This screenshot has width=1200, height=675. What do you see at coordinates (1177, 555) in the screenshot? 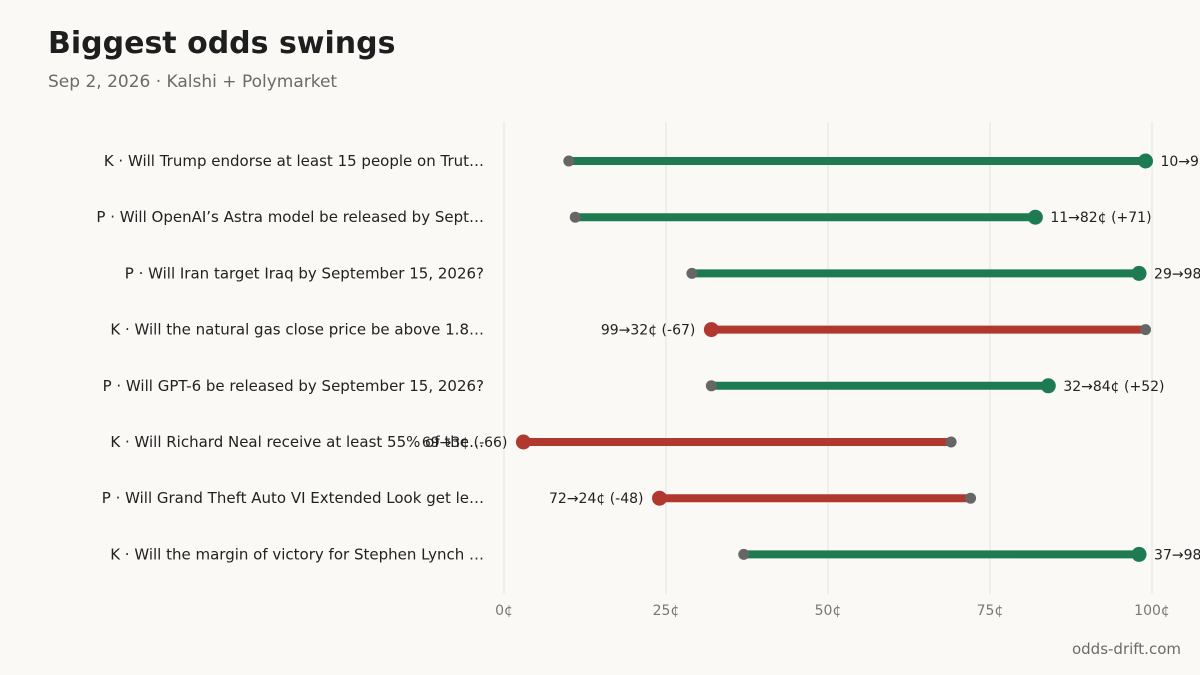
I see `delta-label: 37→98¢ (+61)` at bounding box center [1177, 555].